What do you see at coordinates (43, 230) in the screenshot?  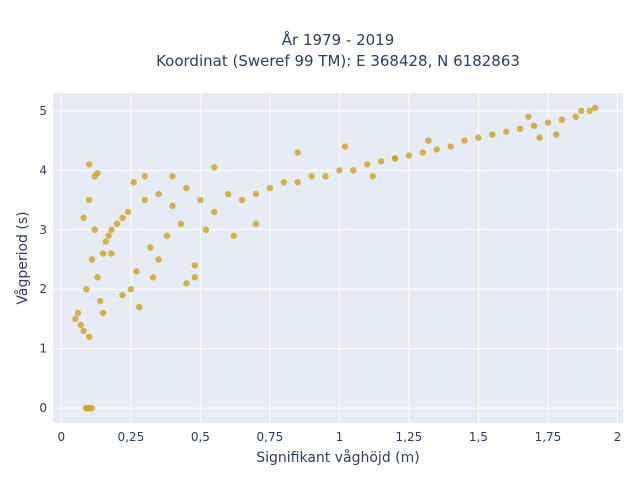 I see `y-tick-label: 3` at bounding box center [43, 230].